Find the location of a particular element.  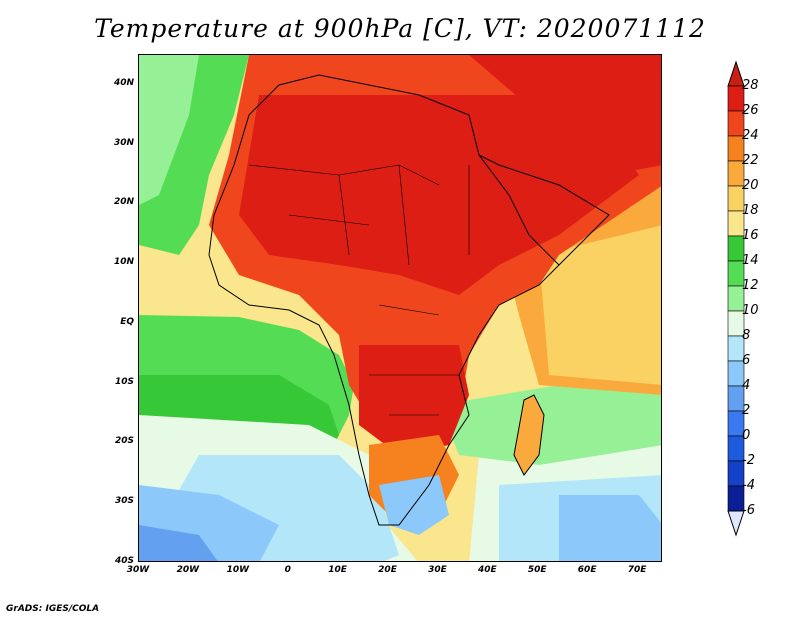

colorbar-value-label: 0 is located at coordinates (746, 435).